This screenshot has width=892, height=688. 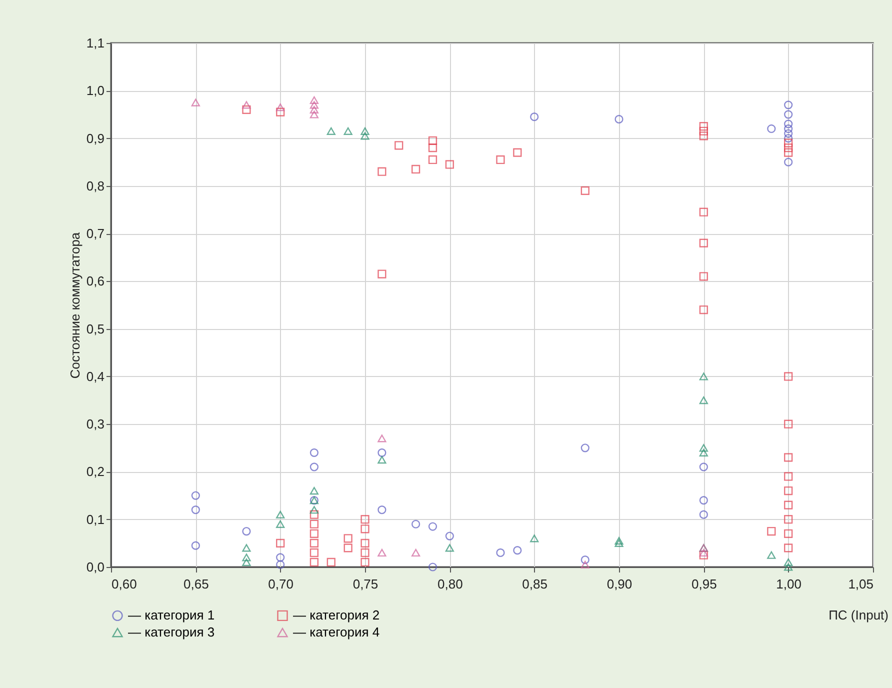 What do you see at coordinates (95, 328) in the screenshot?
I see `y-tick-label: 0,5` at bounding box center [95, 328].